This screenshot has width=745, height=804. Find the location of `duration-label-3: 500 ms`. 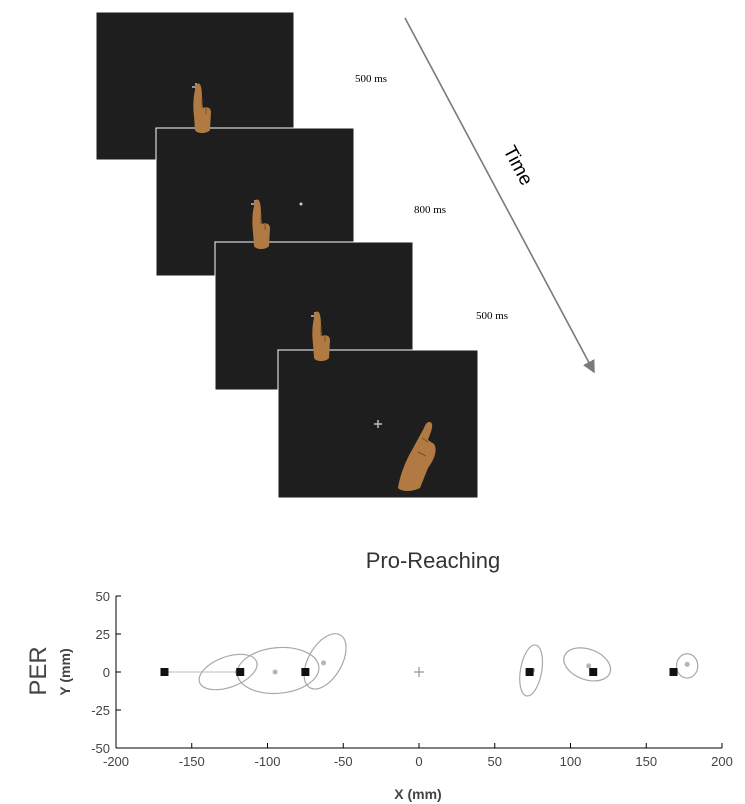

duration-label-3: 500 ms is located at coordinates (492, 316).